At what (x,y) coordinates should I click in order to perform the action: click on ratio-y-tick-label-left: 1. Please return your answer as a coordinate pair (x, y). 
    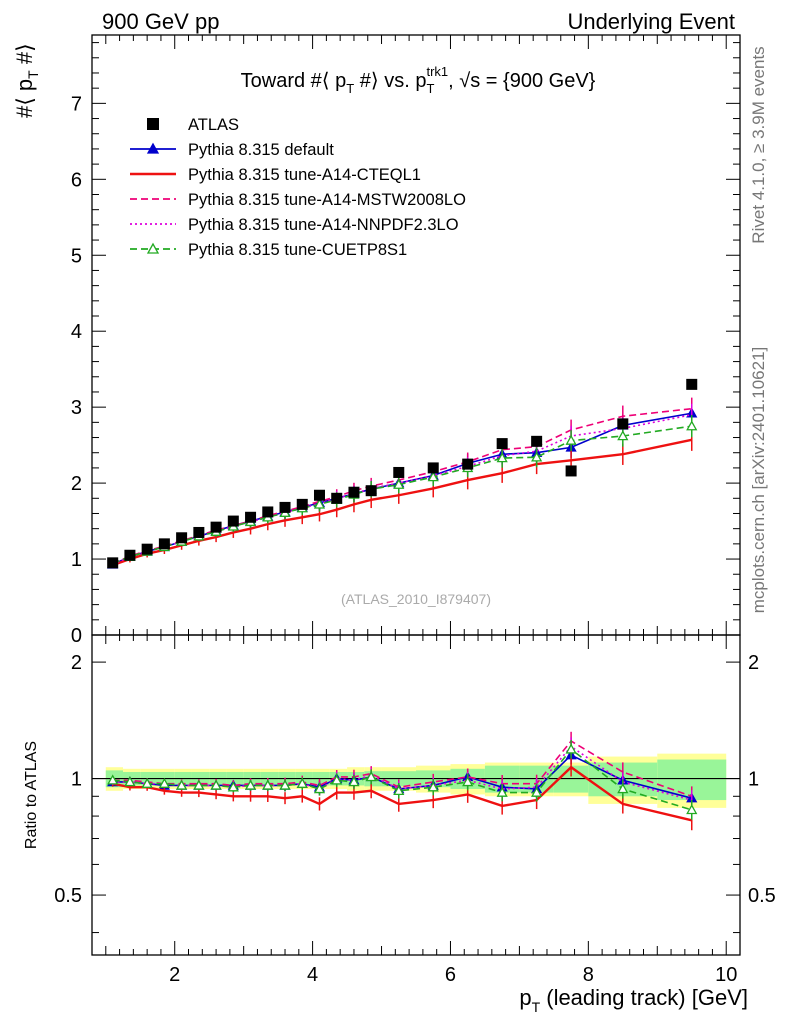
    Looking at the image, I should click on (76, 780).